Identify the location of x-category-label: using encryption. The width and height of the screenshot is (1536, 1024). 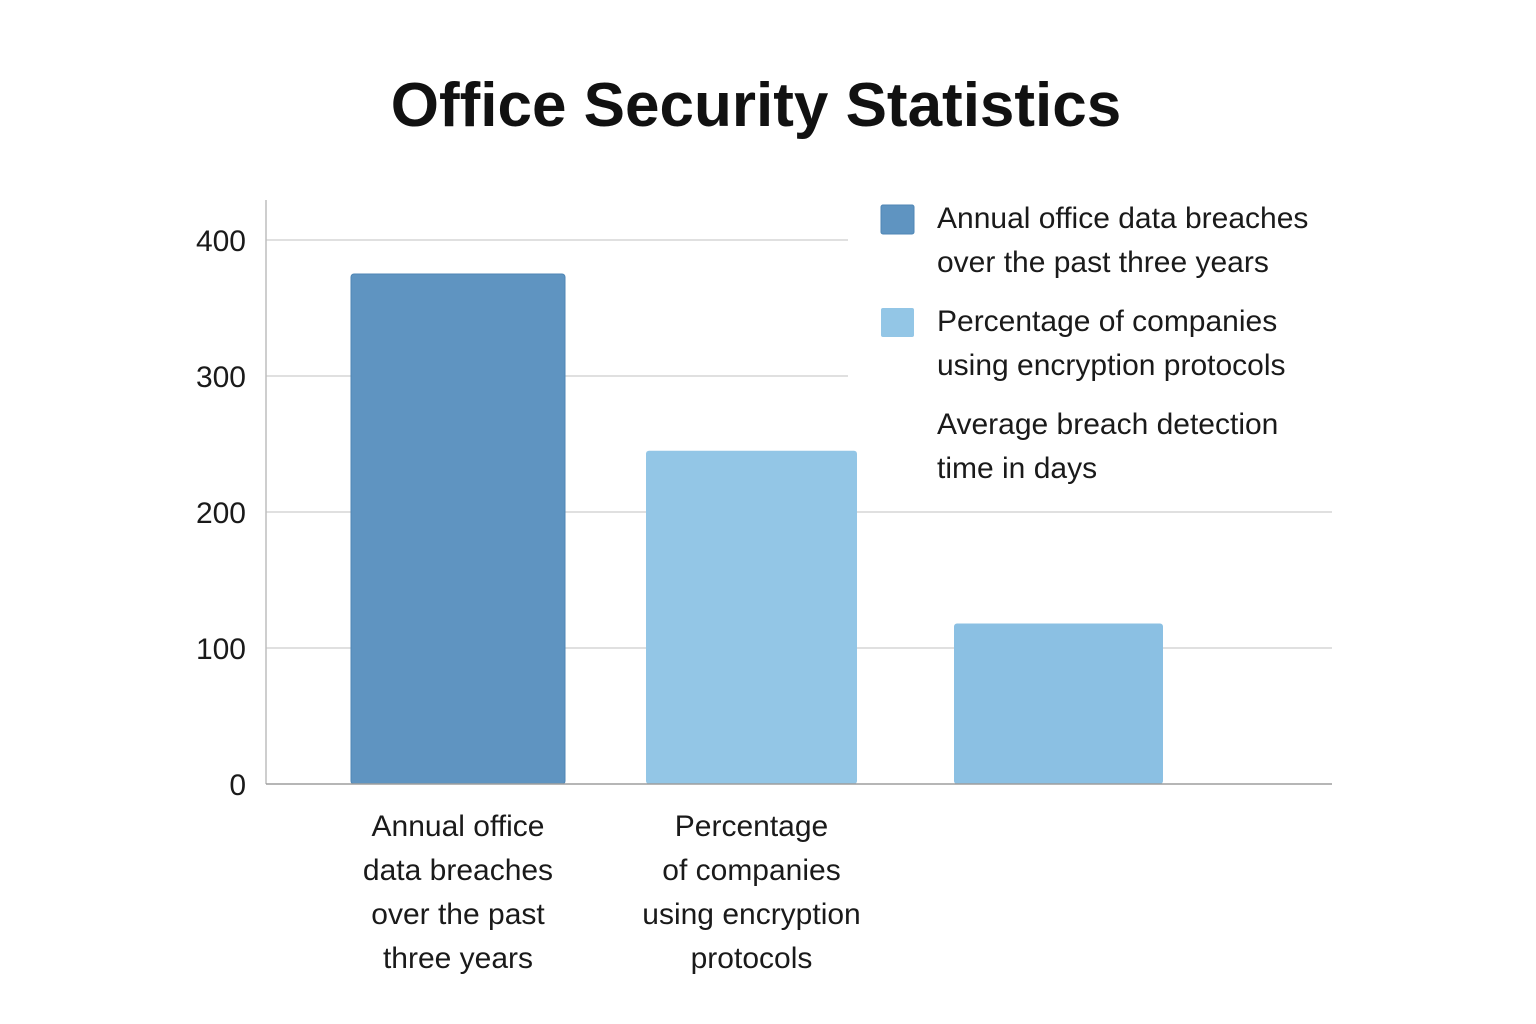
(751, 914).